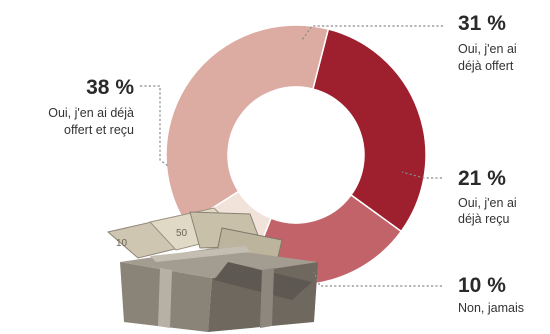 The image size is (550, 334). Describe the element at coordinates (99, 130) in the screenshot. I see `category-label-offert-recu-line2: offert et reçu` at that location.